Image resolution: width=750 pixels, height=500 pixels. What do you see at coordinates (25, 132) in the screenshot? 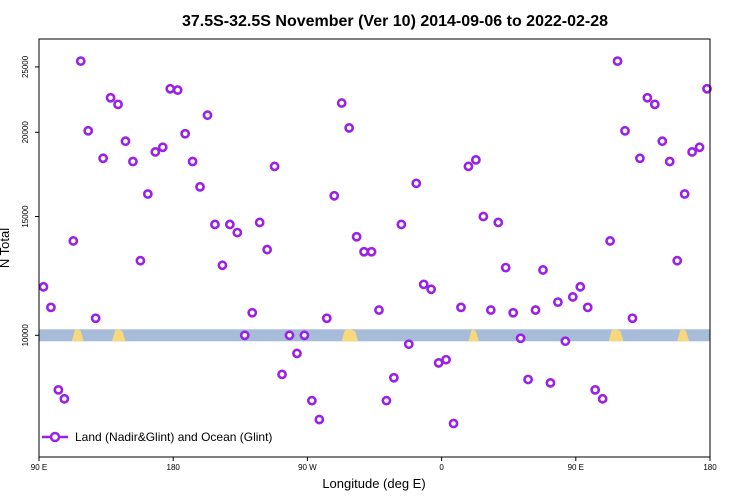
I see `y-tick-label: 20000` at bounding box center [25, 132].